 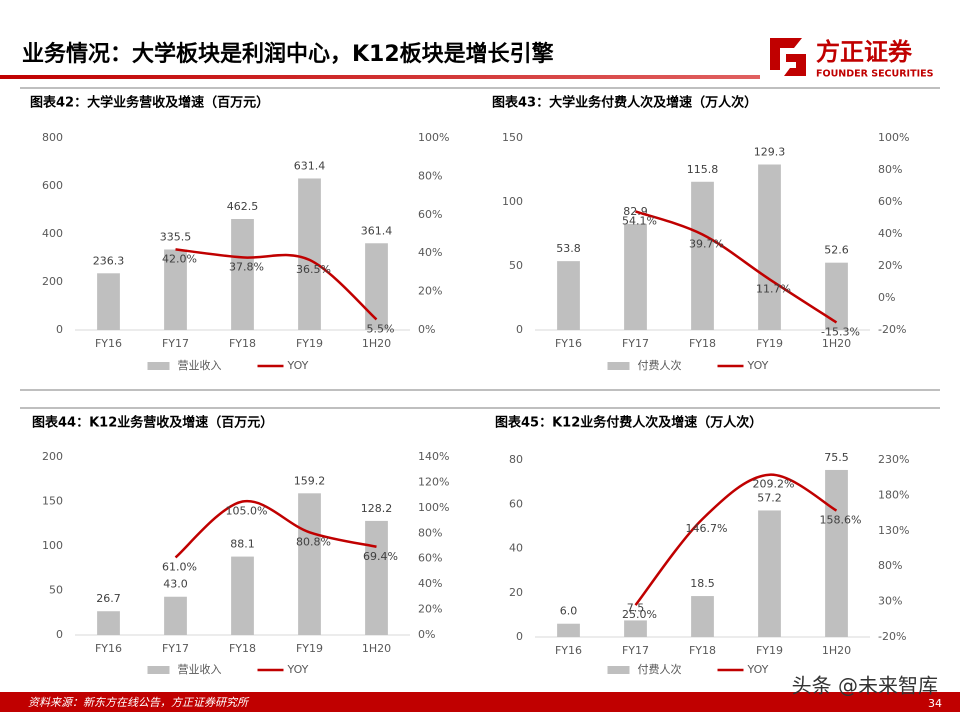 What do you see at coordinates (935, 703) in the screenshot?
I see `page-number: 34` at bounding box center [935, 703].